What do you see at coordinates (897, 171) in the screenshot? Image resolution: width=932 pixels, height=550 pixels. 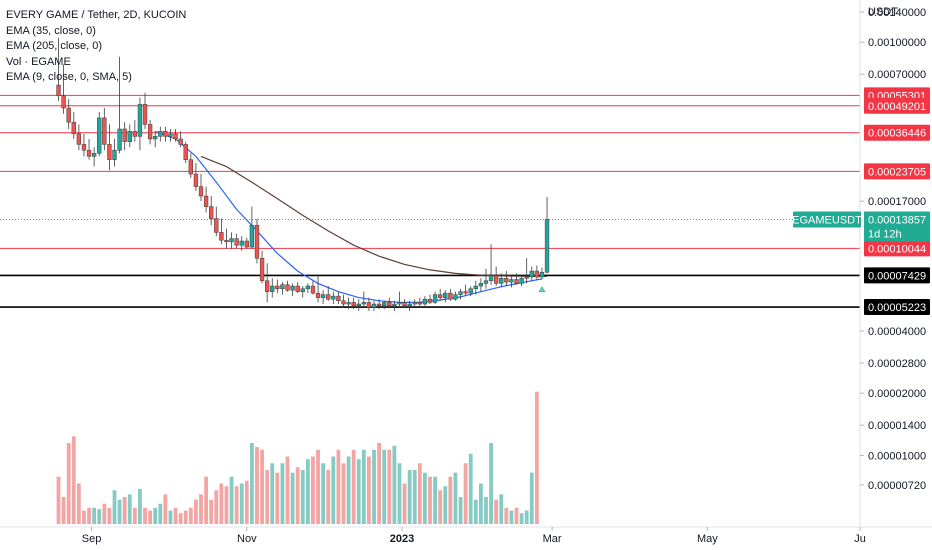 I see `level-badge: 0.00023705` at bounding box center [897, 171].